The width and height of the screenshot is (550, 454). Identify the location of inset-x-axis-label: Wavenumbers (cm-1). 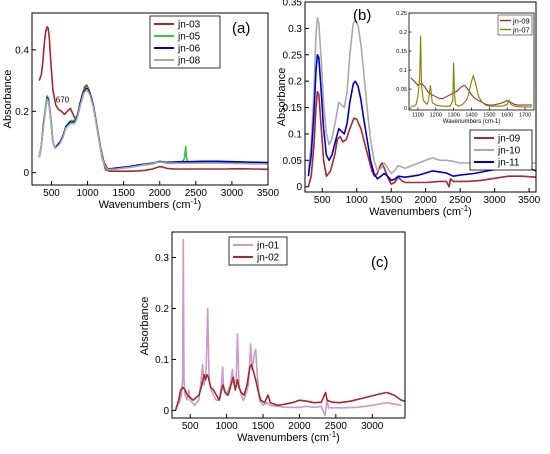
(471, 122).